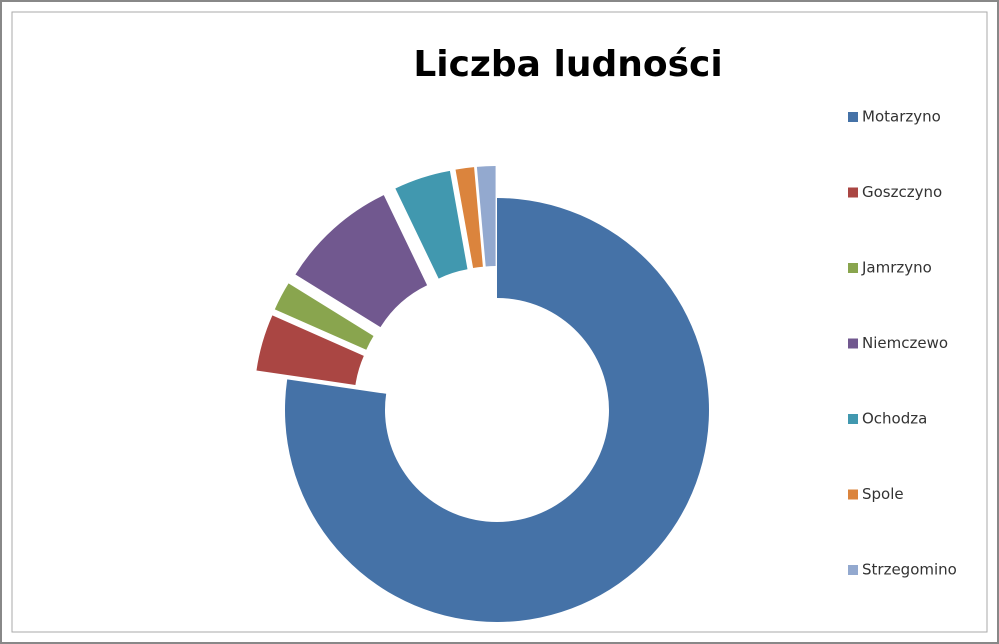 This screenshot has height=644, width=999. What do you see at coordinates (894, 419) in the screenshot?
I see `legend-label: Ochodza` at bounding box center [894, 419].